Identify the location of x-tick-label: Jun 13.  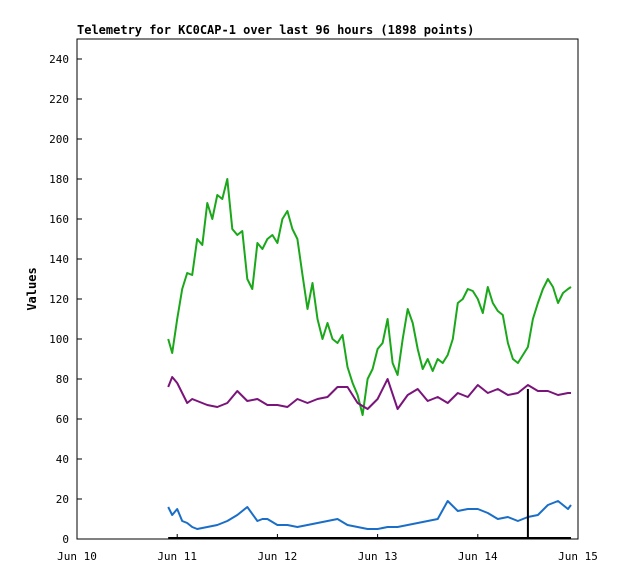
(378, 556).